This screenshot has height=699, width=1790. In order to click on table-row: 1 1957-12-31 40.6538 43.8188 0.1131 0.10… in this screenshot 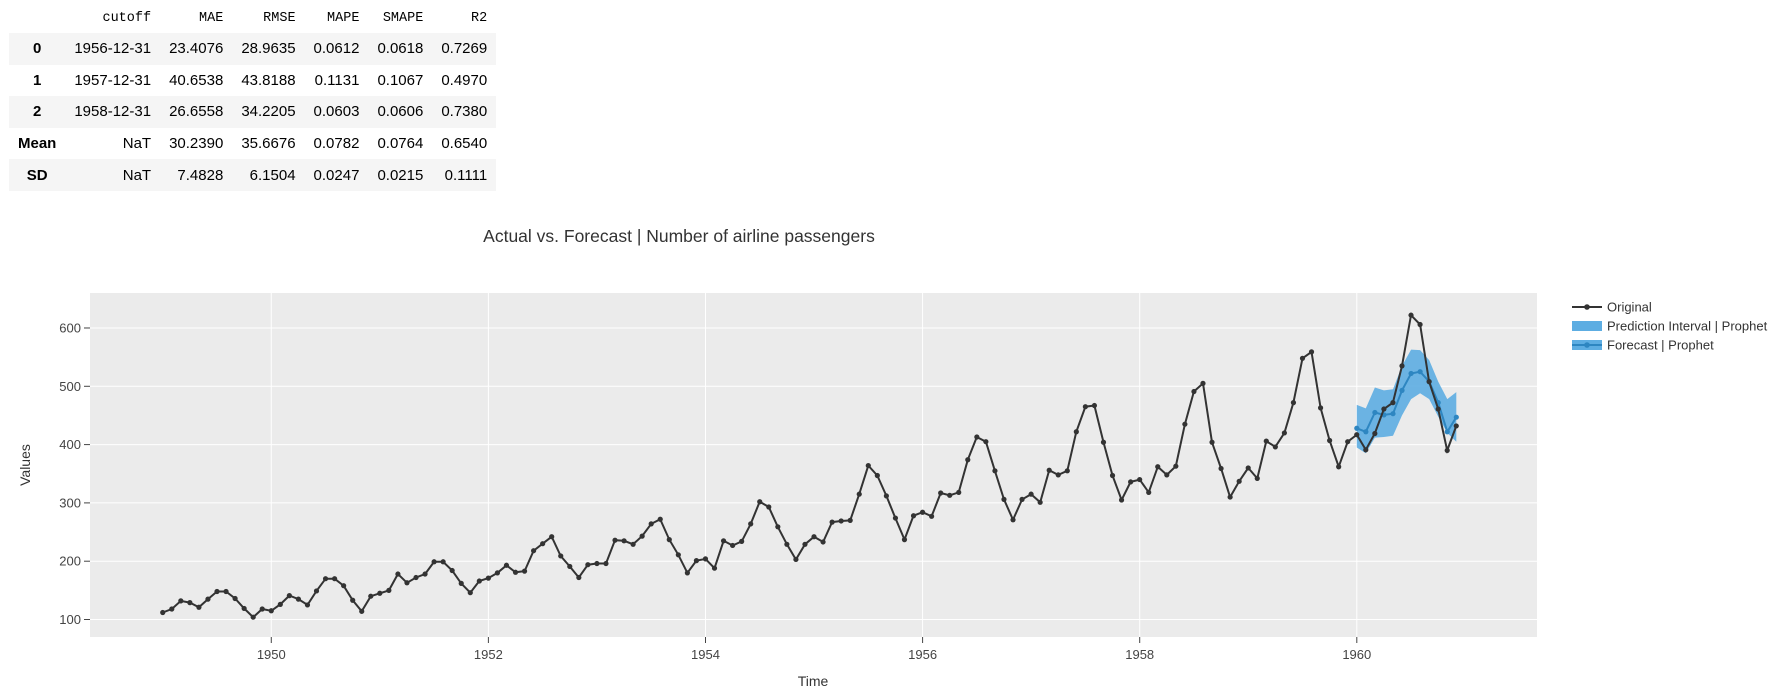, I will do `click(252, 81)`.